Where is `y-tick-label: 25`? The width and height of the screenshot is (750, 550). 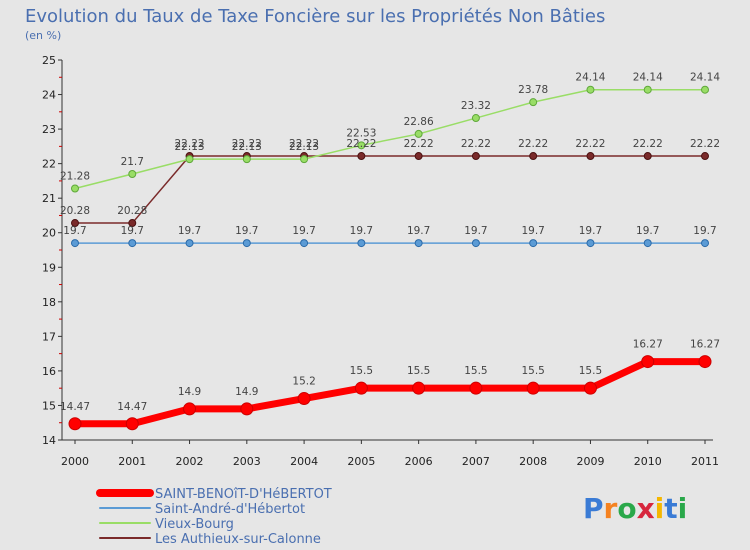
y-tick-label: 25 is located at coordinates (49, 60).